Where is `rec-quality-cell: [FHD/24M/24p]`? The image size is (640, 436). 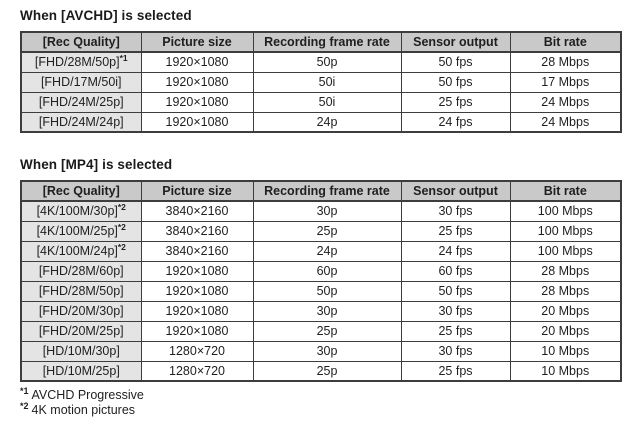
rec-quality-cell: [FHD/24M/24p] is located at coordinates (81, 122).